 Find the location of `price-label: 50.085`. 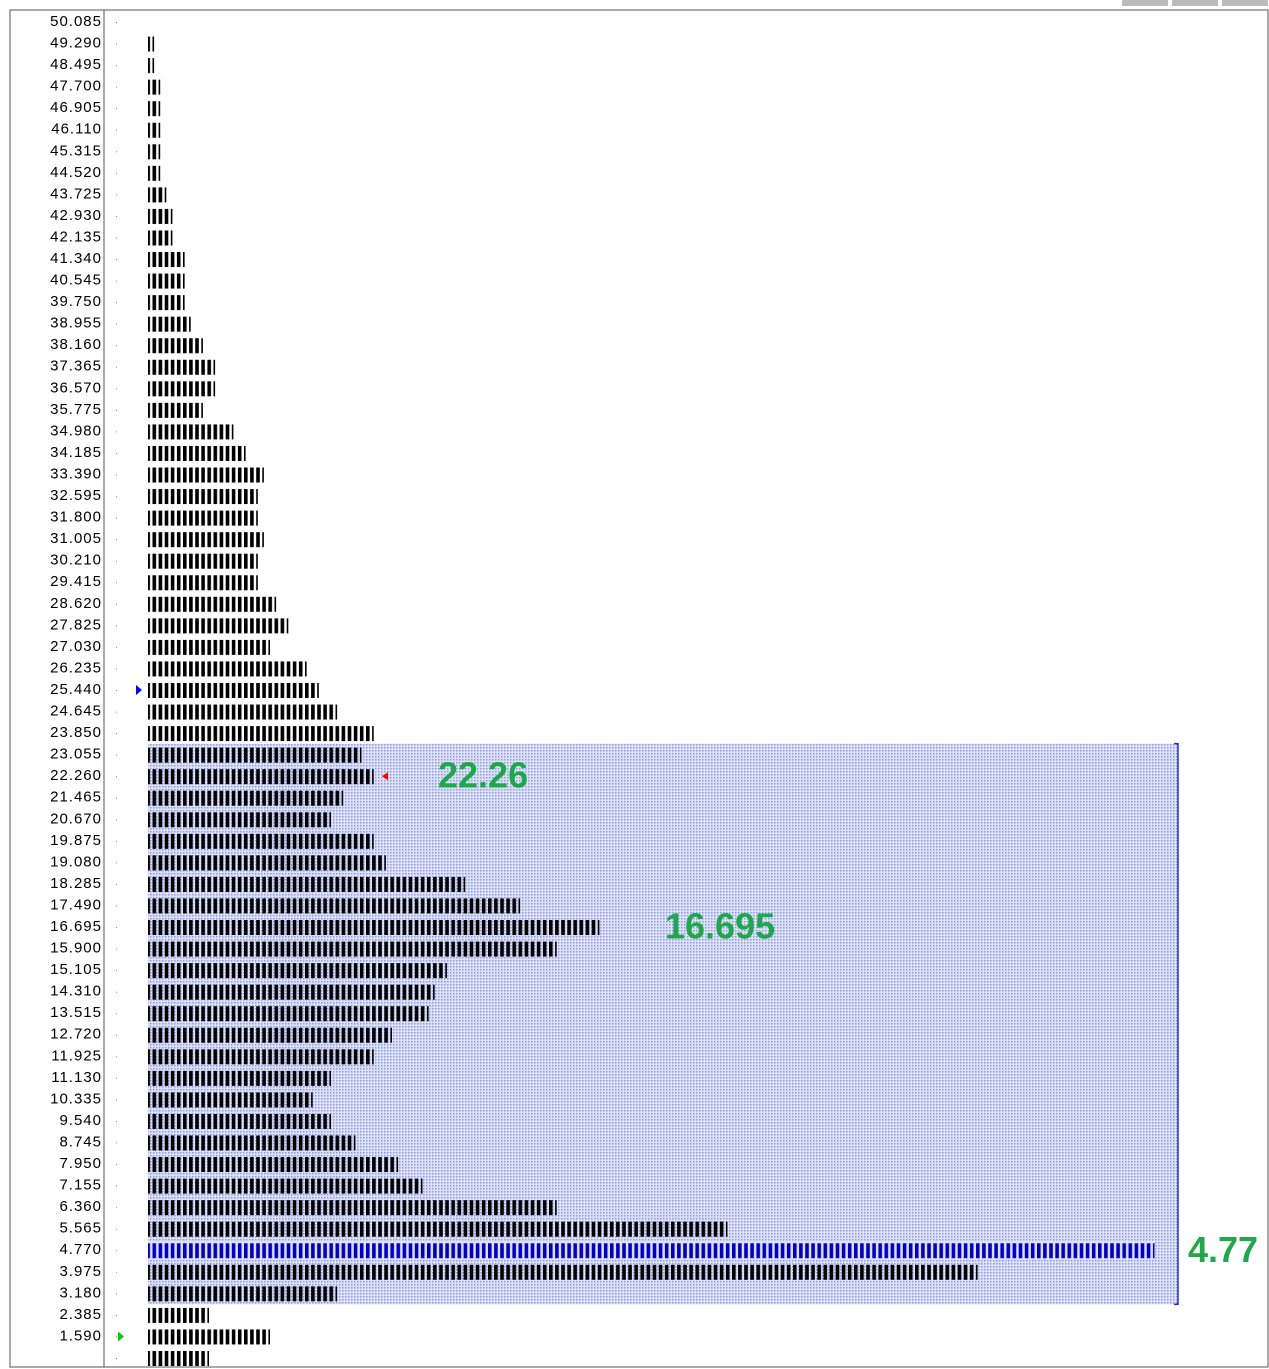

price-label: 50.085 is located at coordinates (76, 21).